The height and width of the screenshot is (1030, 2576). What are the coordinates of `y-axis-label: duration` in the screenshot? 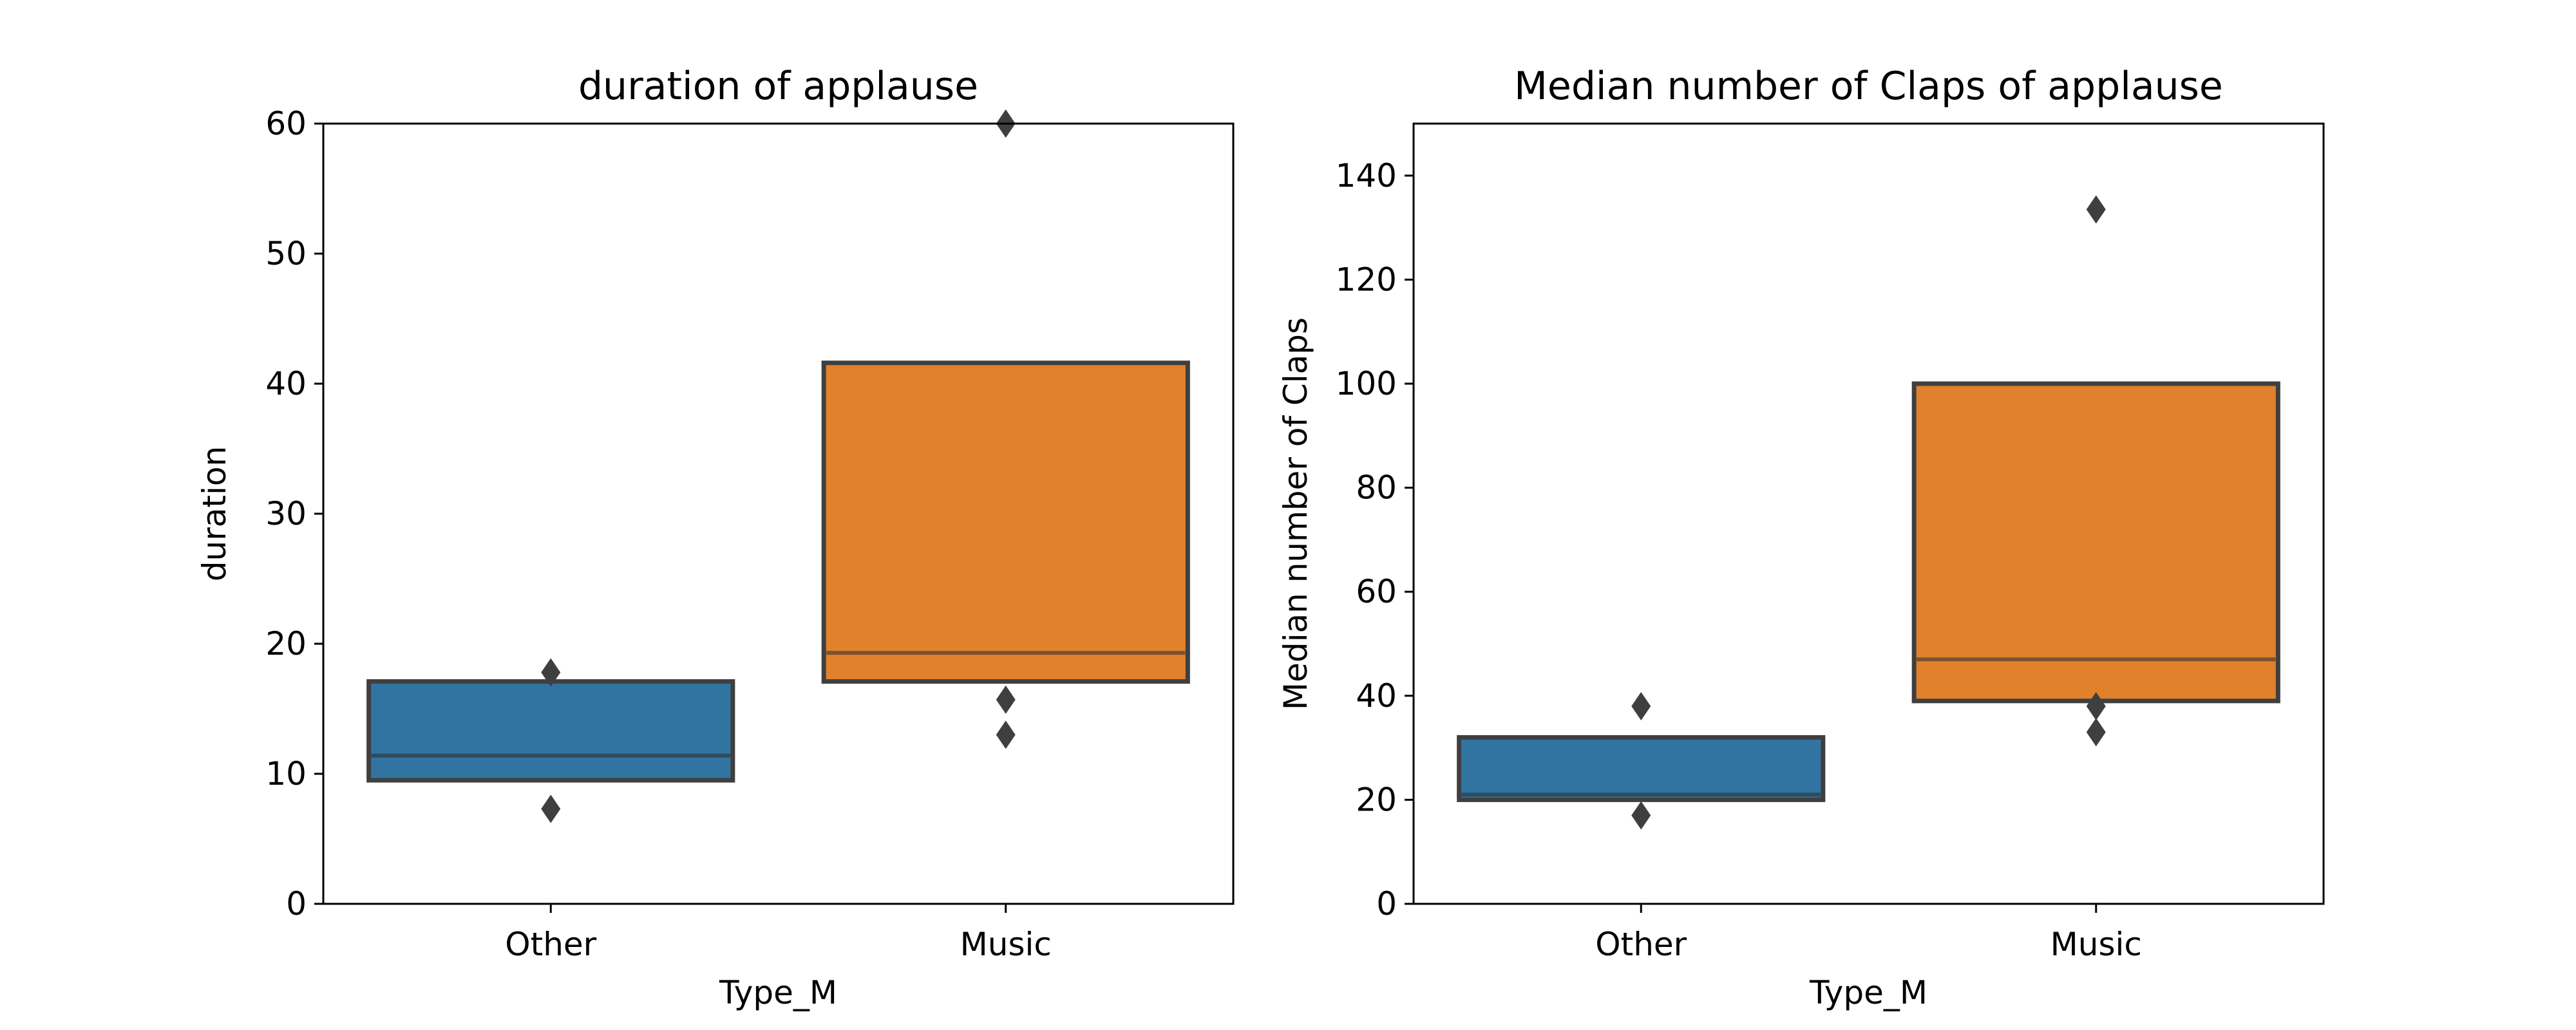 It's located at (215, 513).